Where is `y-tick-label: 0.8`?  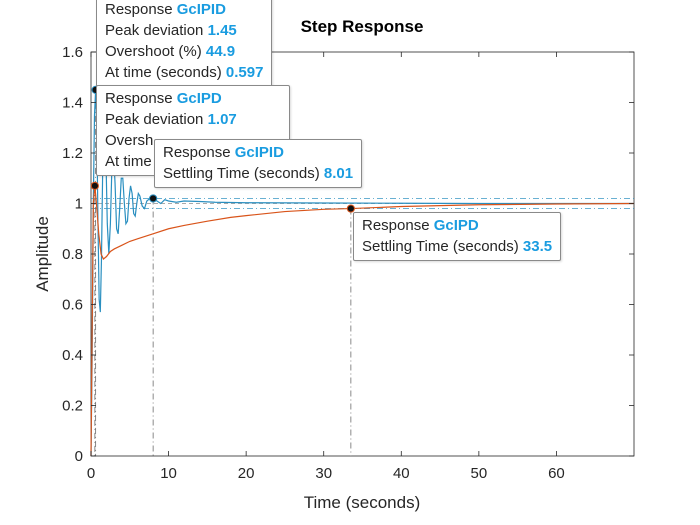 y-tick-label: 0.8 is located at coordinates (72, 254).